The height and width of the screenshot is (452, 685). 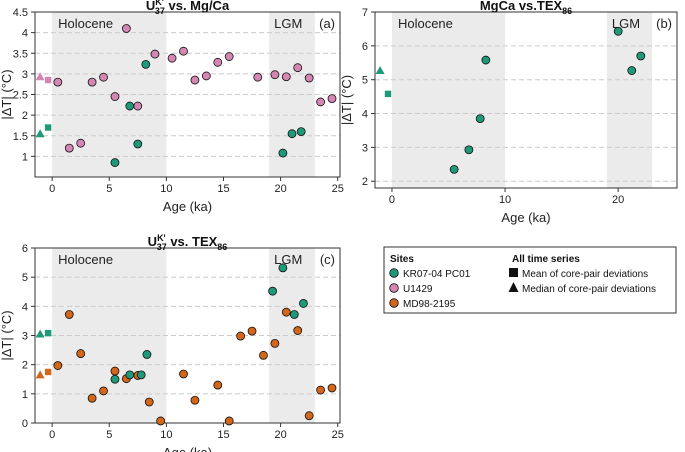 What do you see at coordinates (418, 289) in the screenshot?
I see `legend-site-label: U1429` at bounding box center [418, 289].